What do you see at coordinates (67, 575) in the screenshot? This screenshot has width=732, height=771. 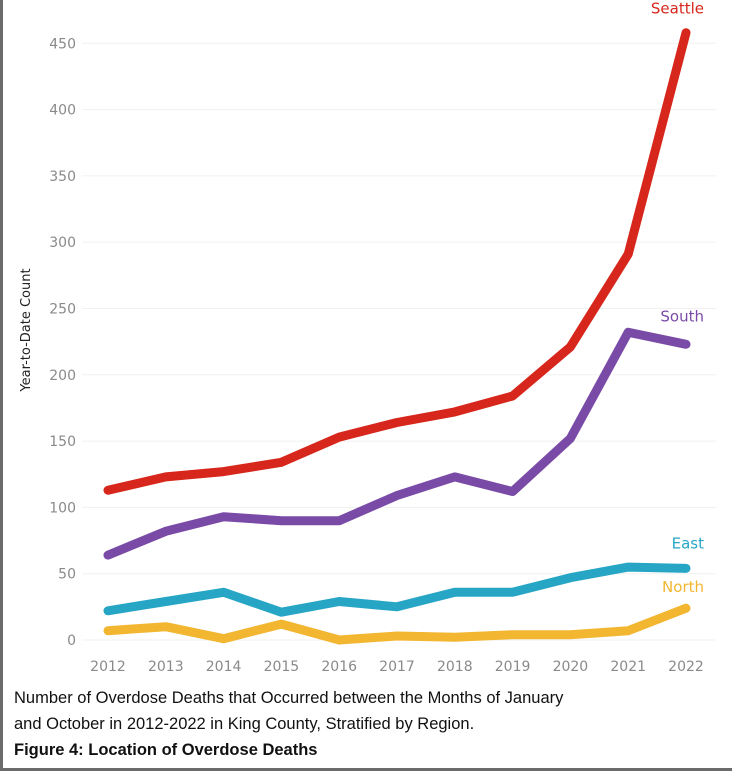 I see `y-tick-label: 50` at bounding box center [67, 575].